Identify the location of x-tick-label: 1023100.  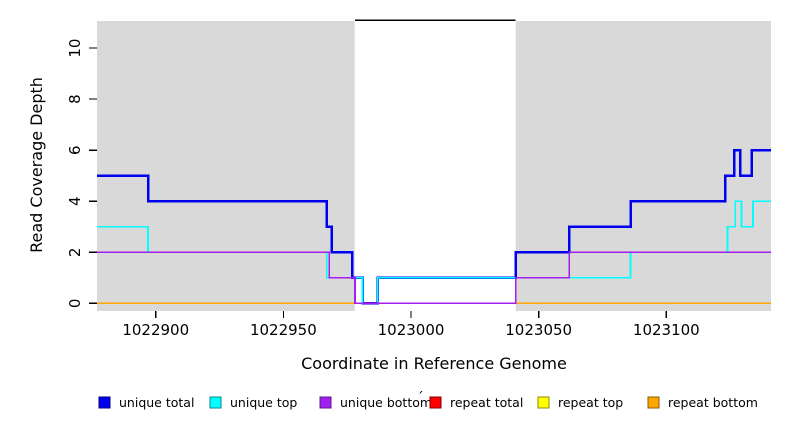
(666, 330).